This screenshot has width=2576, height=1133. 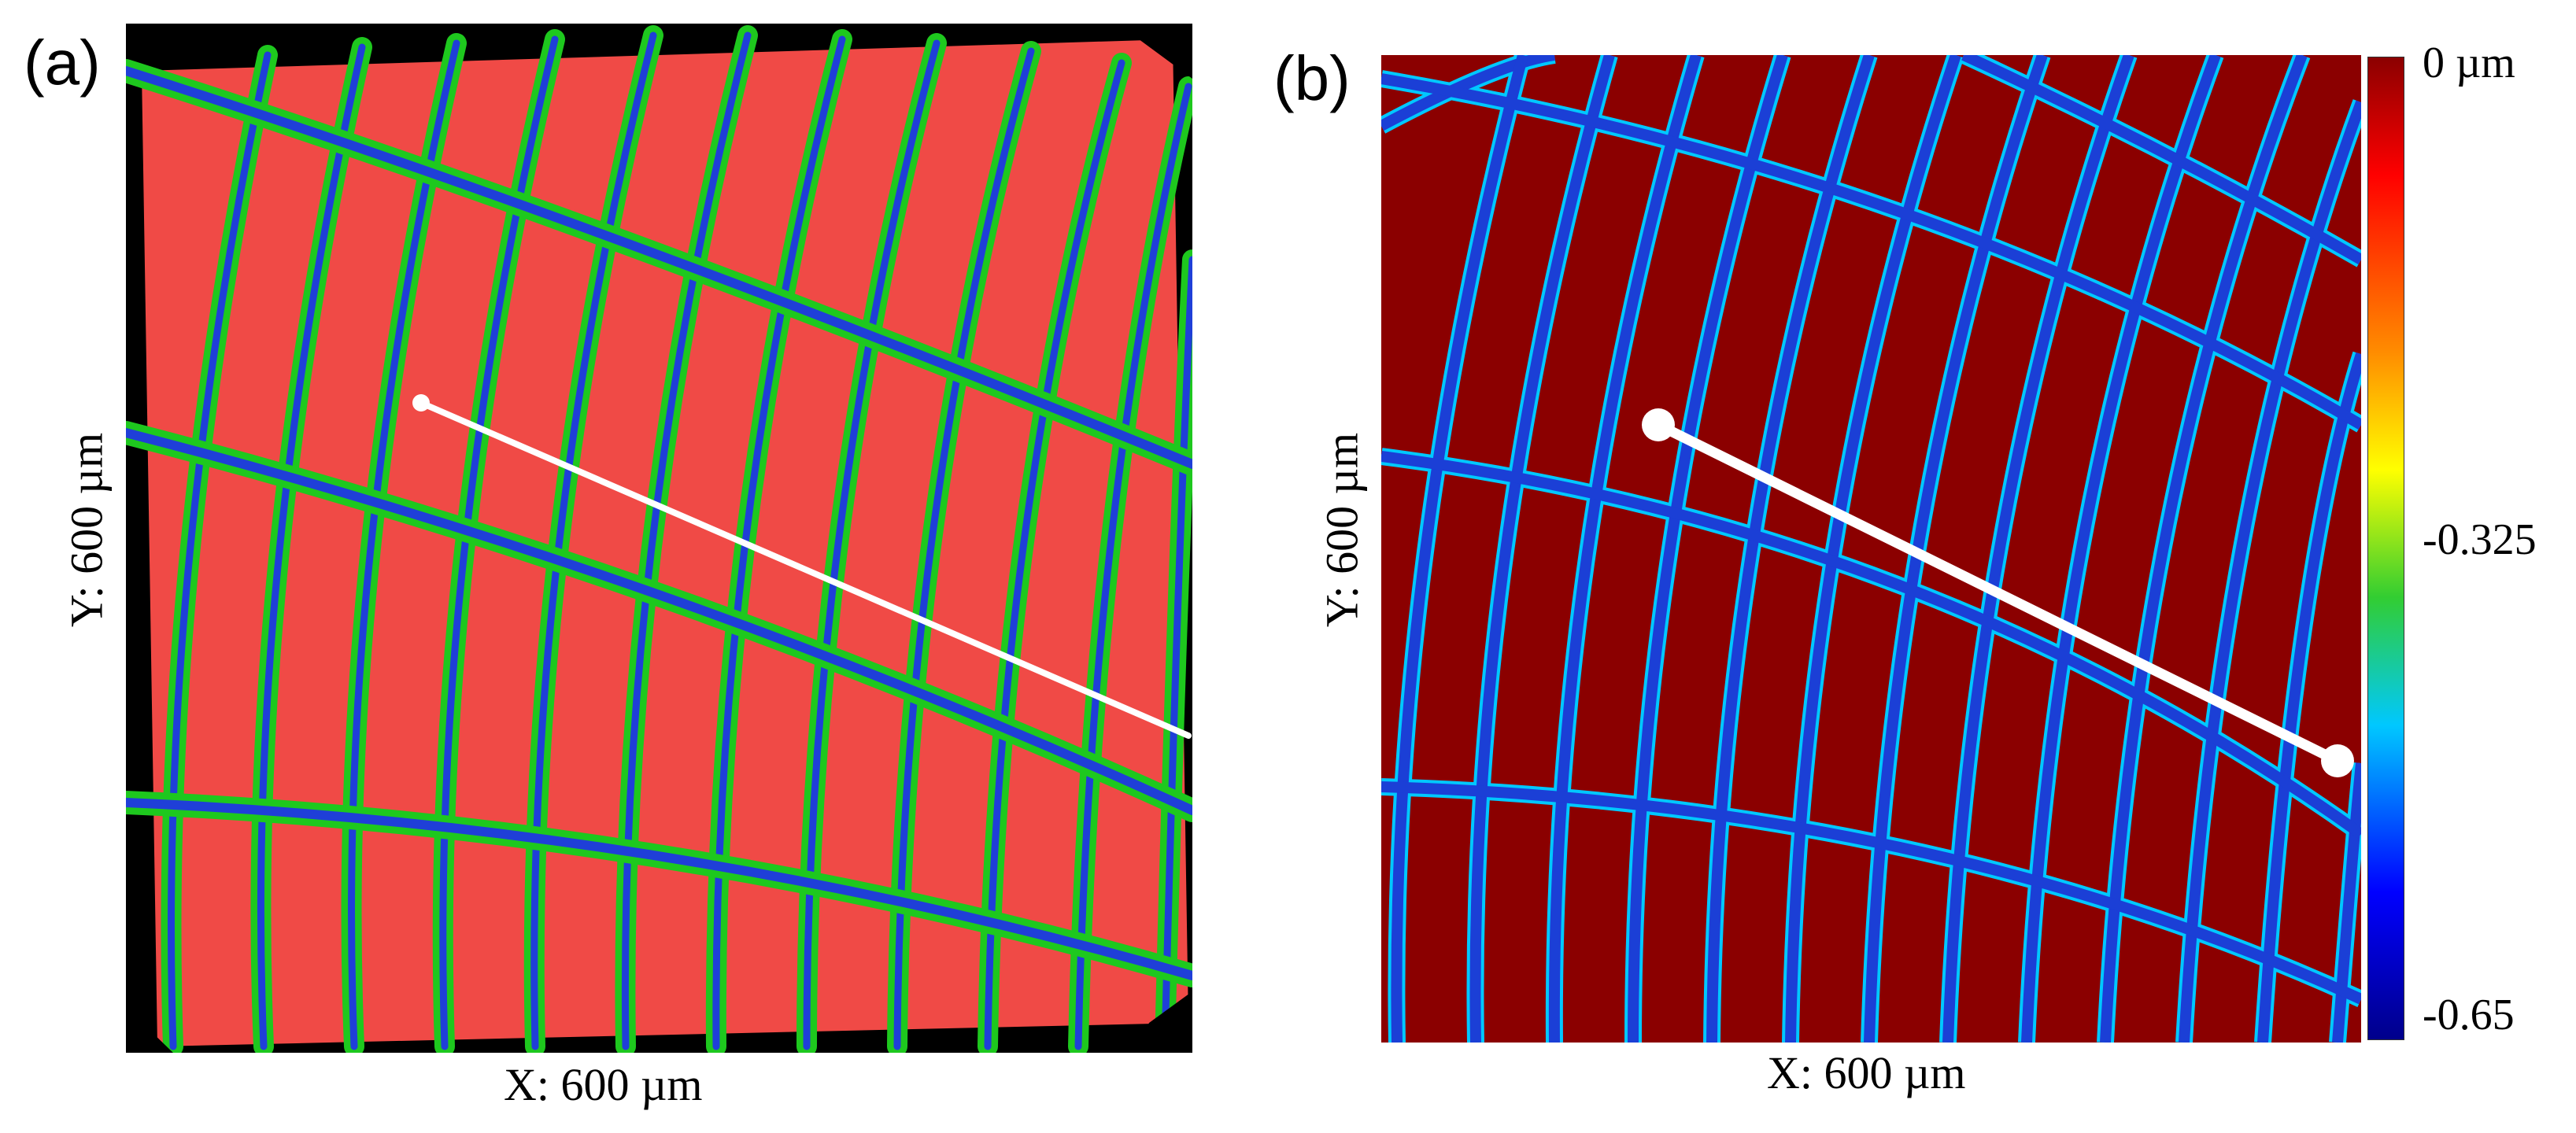 I want to click on colorbar-tick-bottom: -0.65, so click(x=2469, y=1015).